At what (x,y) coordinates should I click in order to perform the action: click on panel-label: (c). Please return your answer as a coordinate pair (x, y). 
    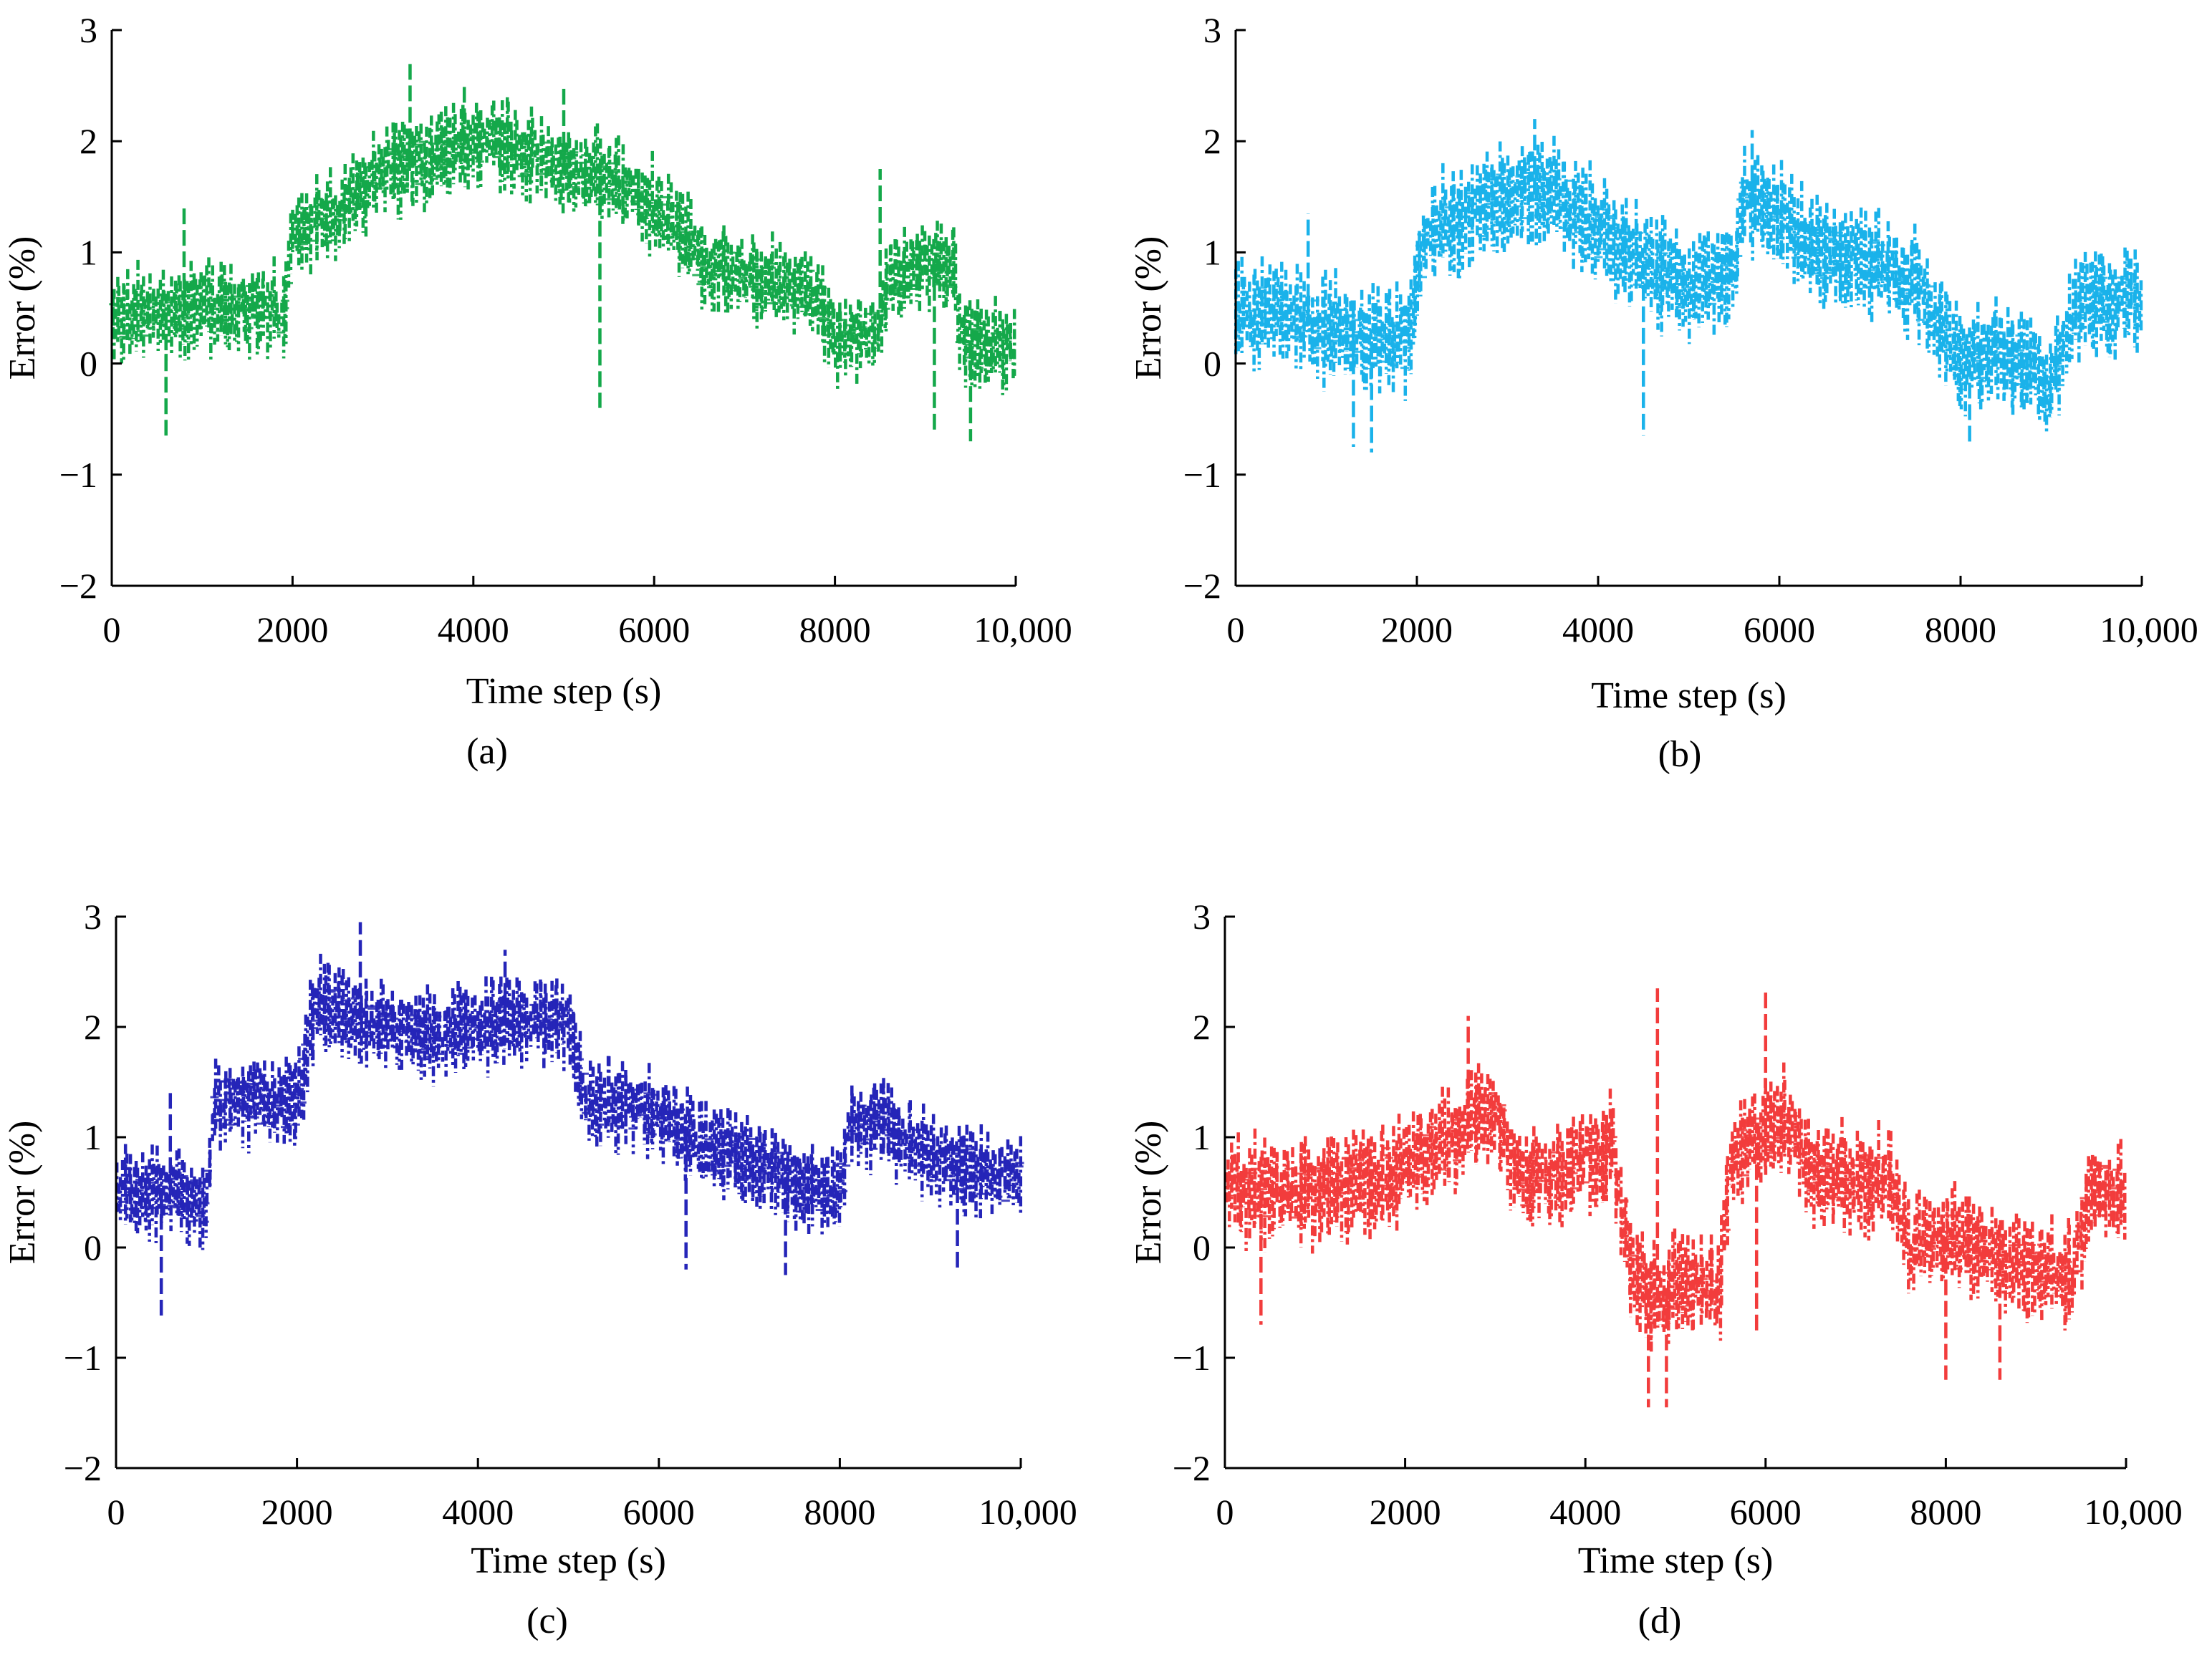
    Looking at the image, I should click on (547, 1621).